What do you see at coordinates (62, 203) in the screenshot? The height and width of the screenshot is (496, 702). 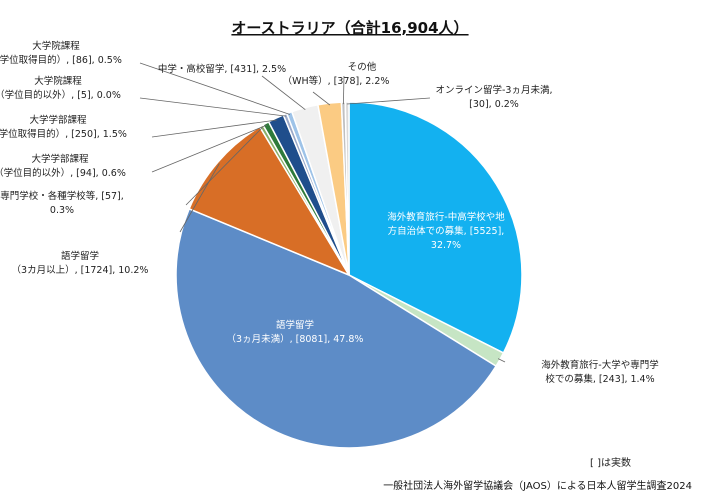 I see `slice-label: 専門学校・各種学校等, [57], 0.3%` at bounding box center [62, 203].